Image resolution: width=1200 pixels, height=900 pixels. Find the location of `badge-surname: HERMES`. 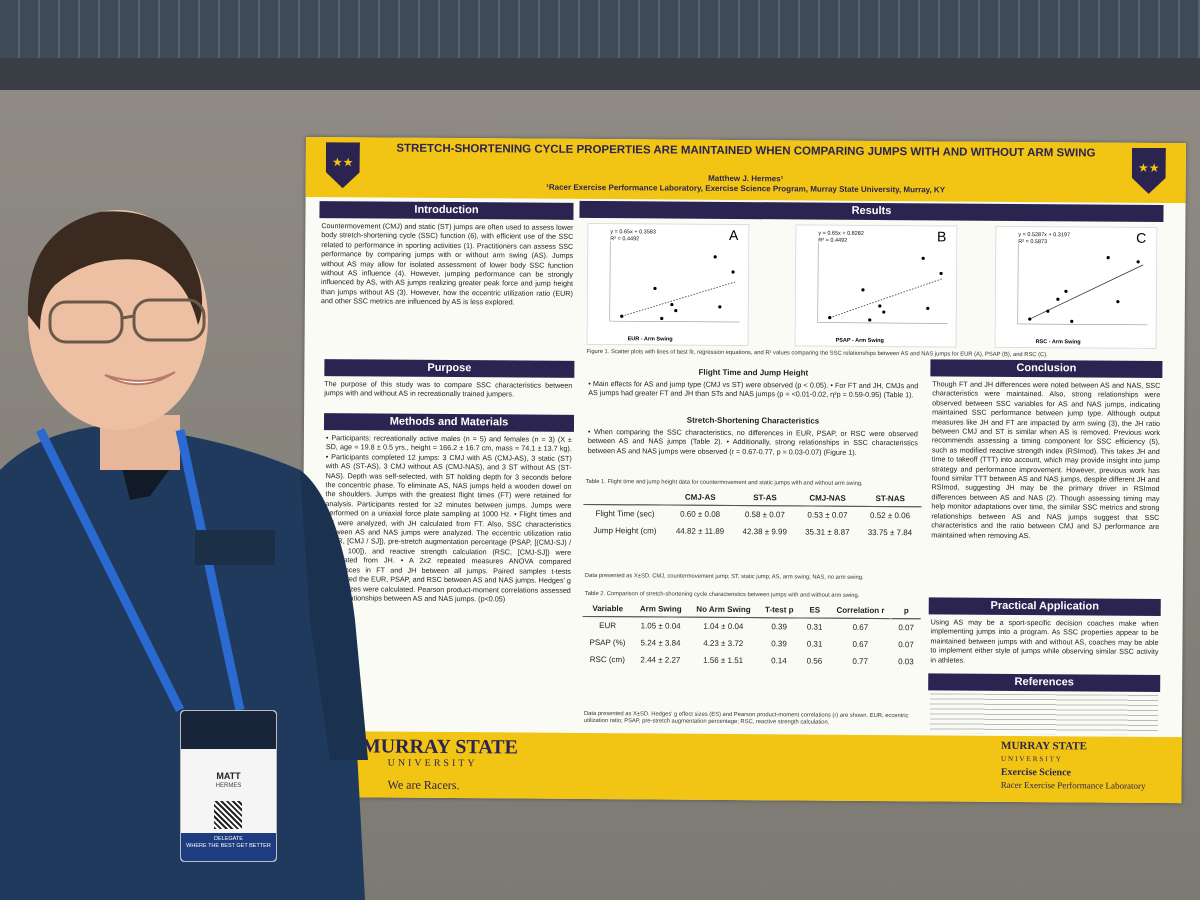

badge-surname: HERMES is located at coordinates (228, 786).